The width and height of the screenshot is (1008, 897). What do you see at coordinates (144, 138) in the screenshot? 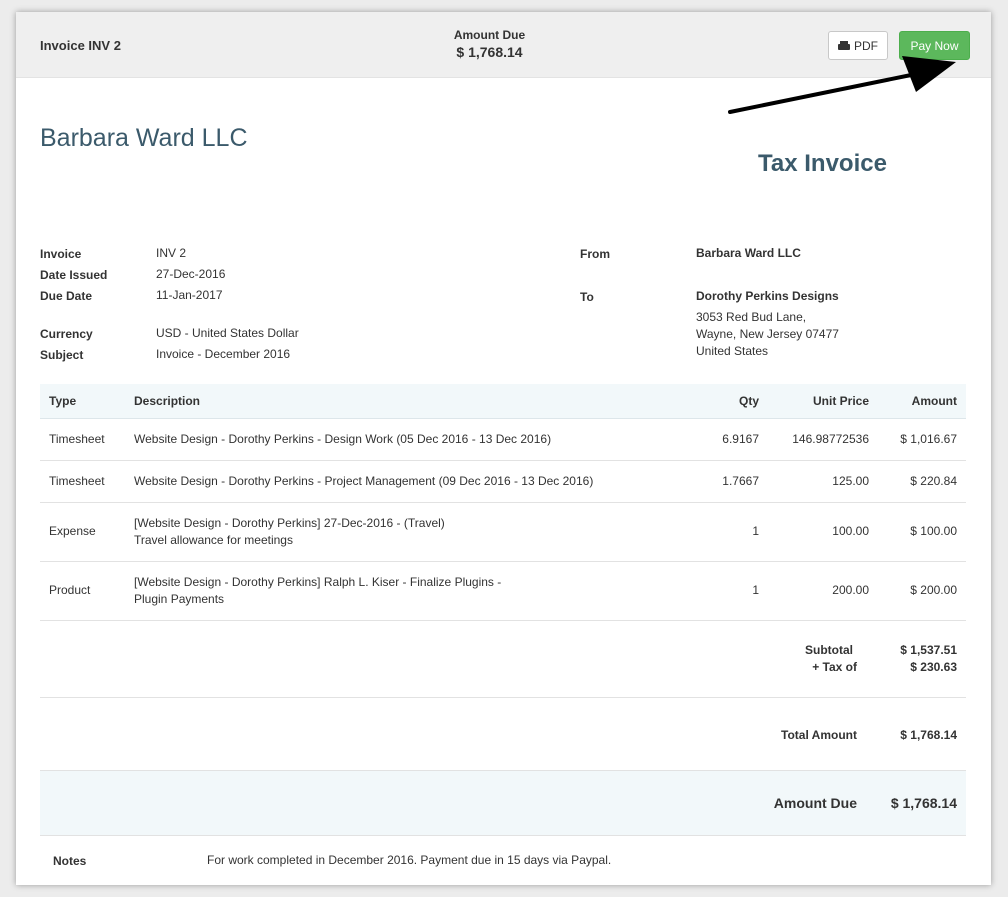
I see `company-name: Barbara Ward LLC` at bounding box center [144, 138].